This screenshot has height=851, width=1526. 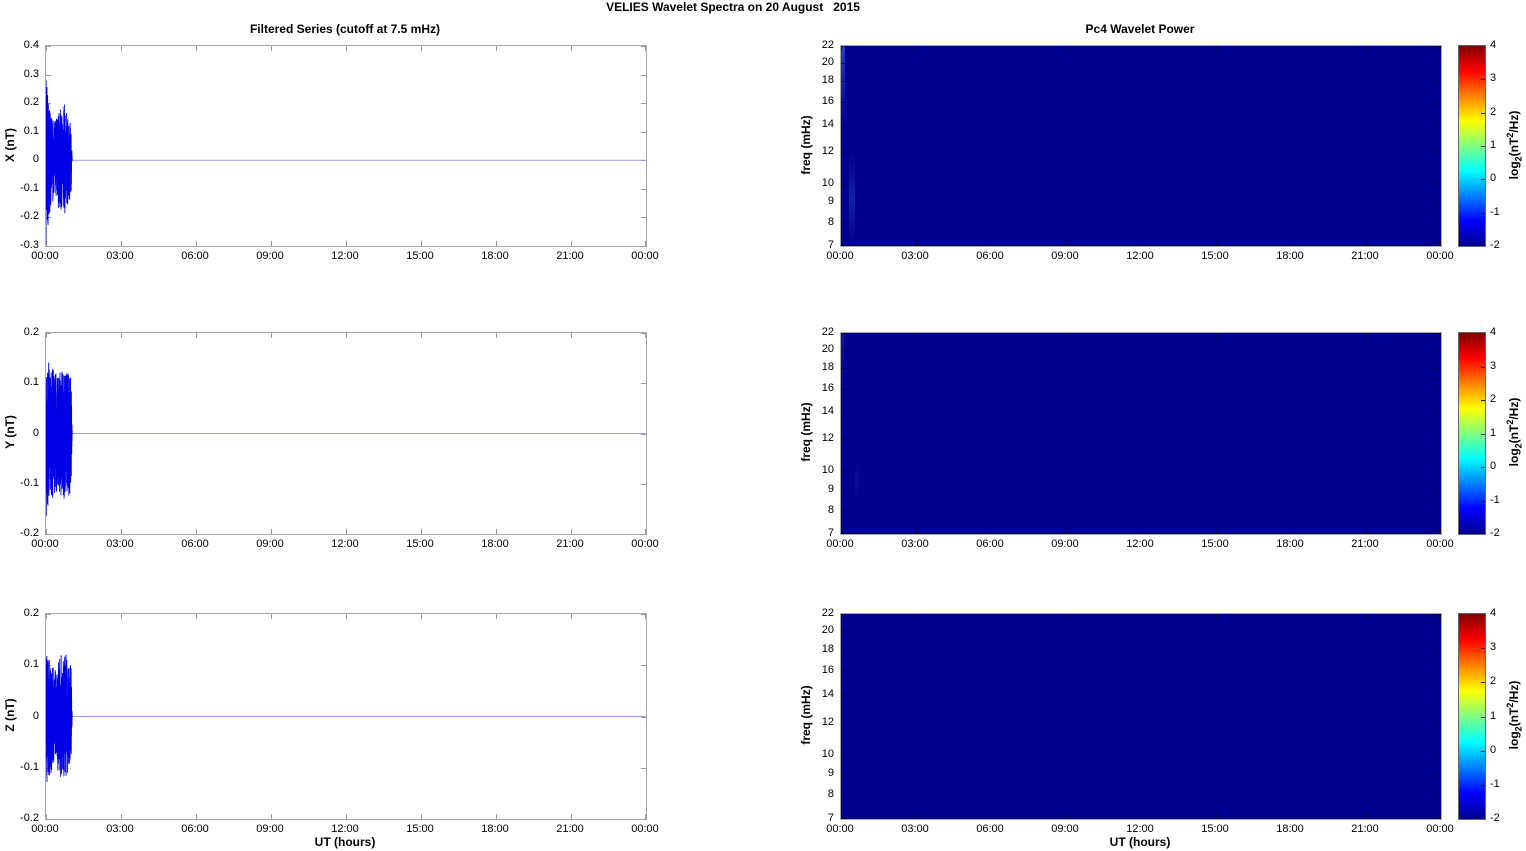 What do you see at coordinates (31, 382) in the screenshot?
I see `ts-y-y-tick-label: 0.1` at bounding box center [31, 382].